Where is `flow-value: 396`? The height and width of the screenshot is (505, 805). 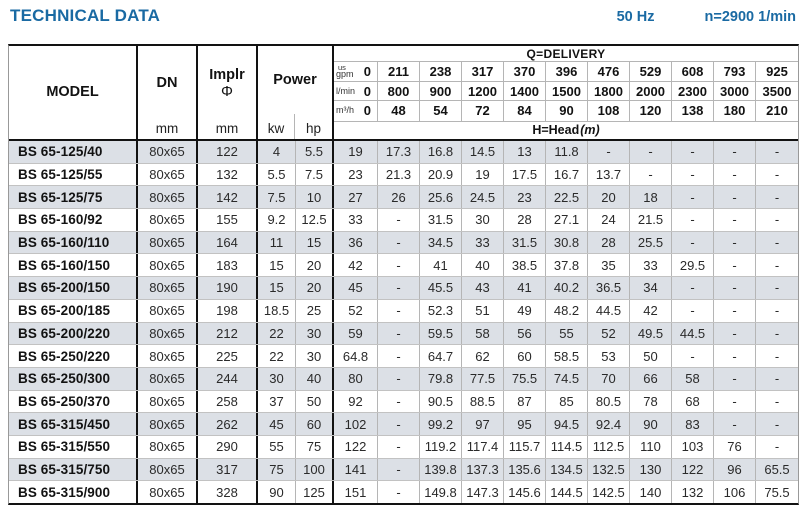 flow-value: 396 is located at coordinates (567, 71).